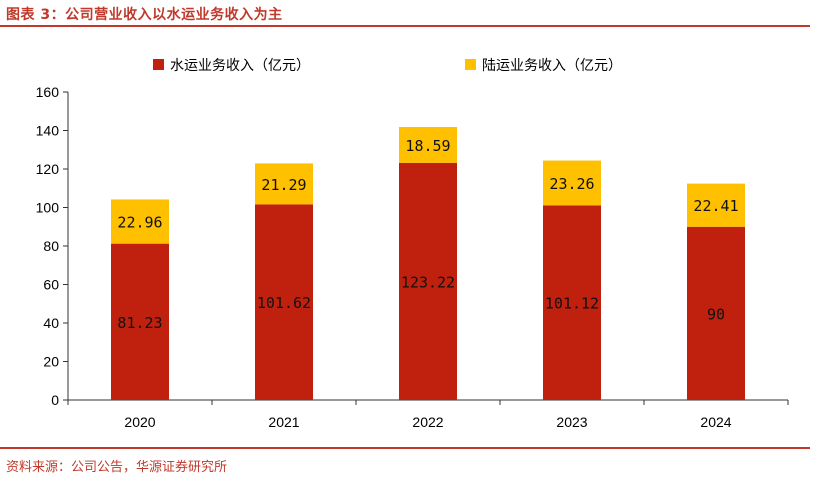  Describe the element at coordinates (405, 26) in the screenshot. I see `title-rule` at that location.